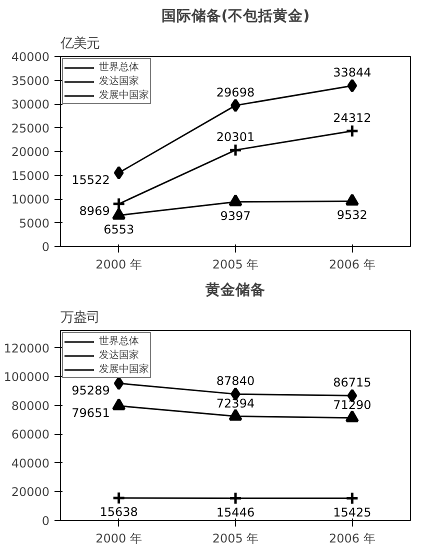  What do you see at coordinates (27, 348) in the screenshot?
I see `y-tick-label: 120000` at bounding box center [27, 348].